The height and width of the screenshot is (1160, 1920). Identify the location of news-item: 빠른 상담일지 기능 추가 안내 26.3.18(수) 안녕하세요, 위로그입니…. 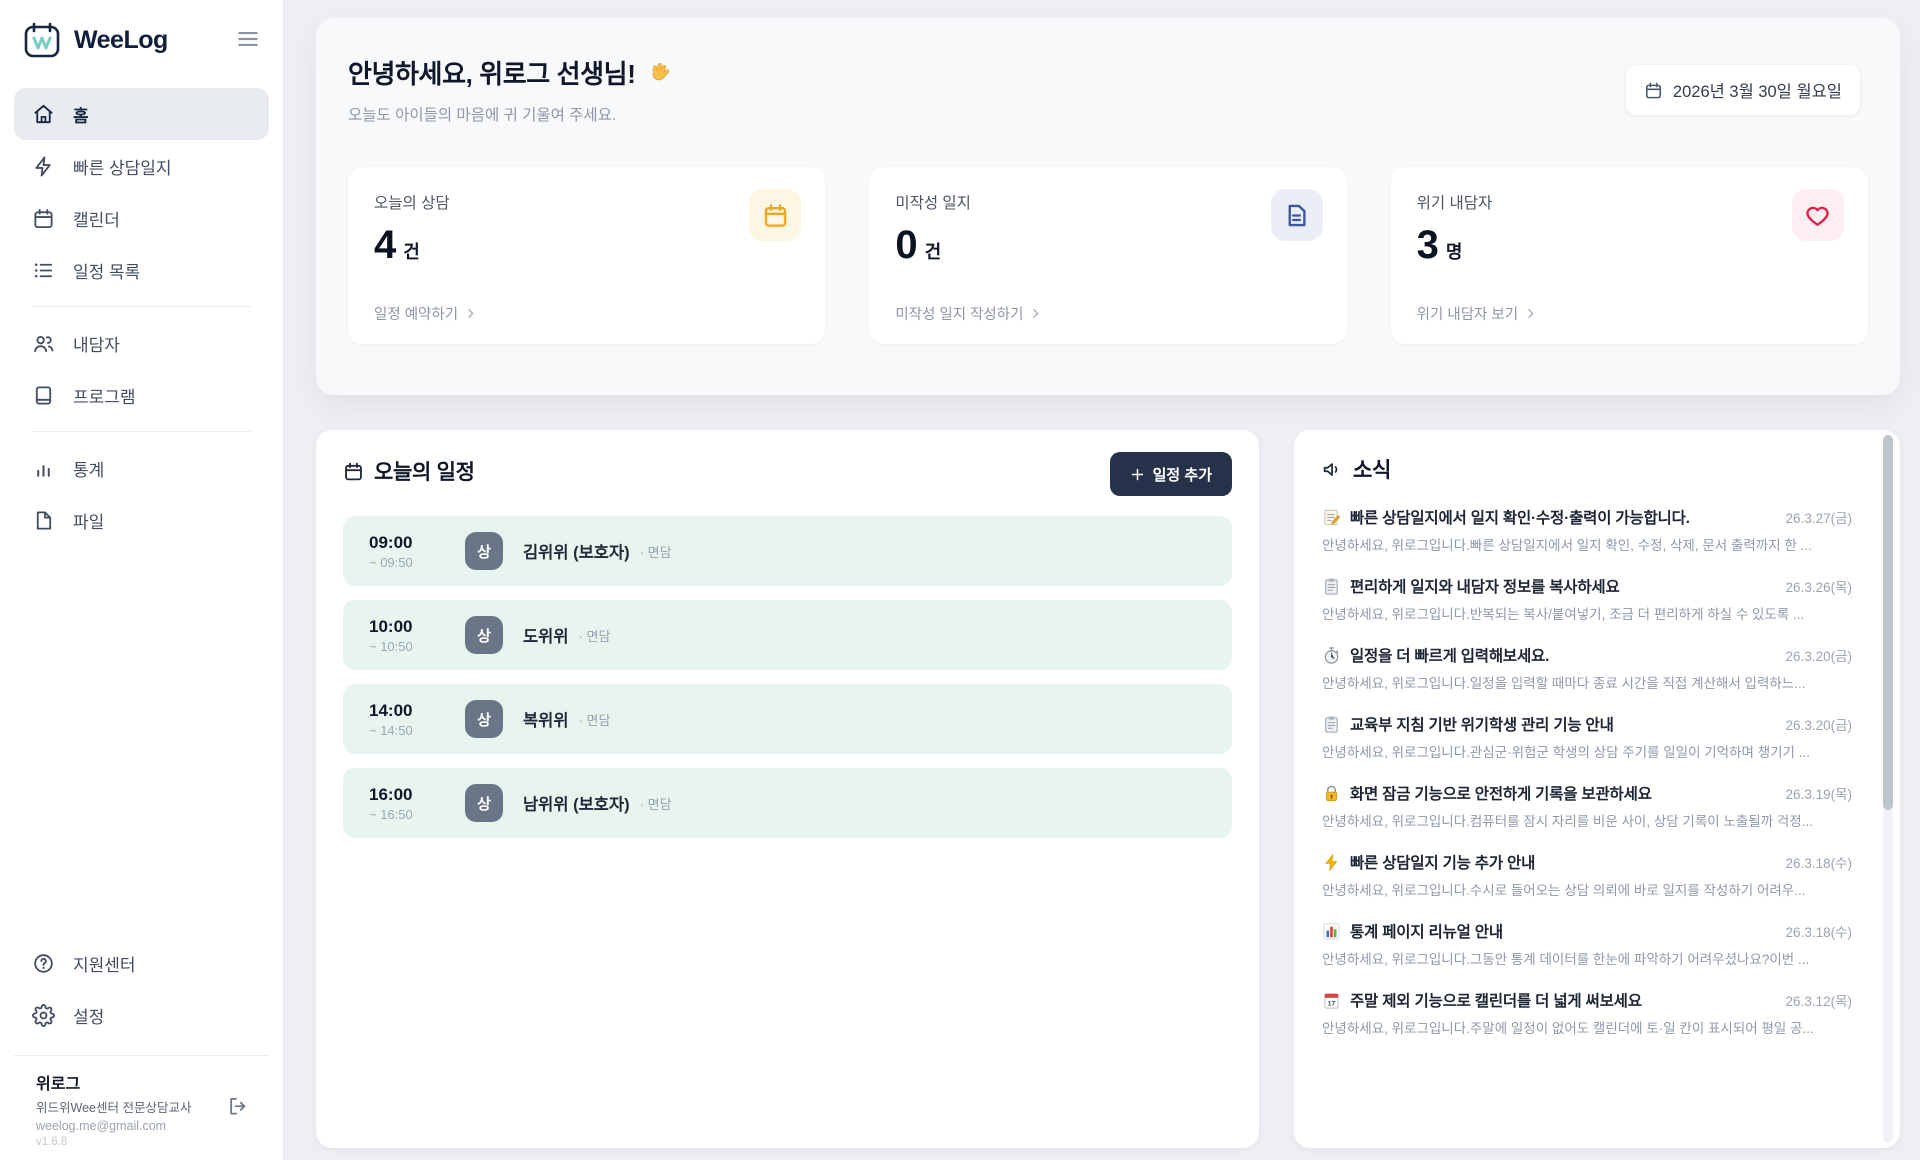
(1587, 875).